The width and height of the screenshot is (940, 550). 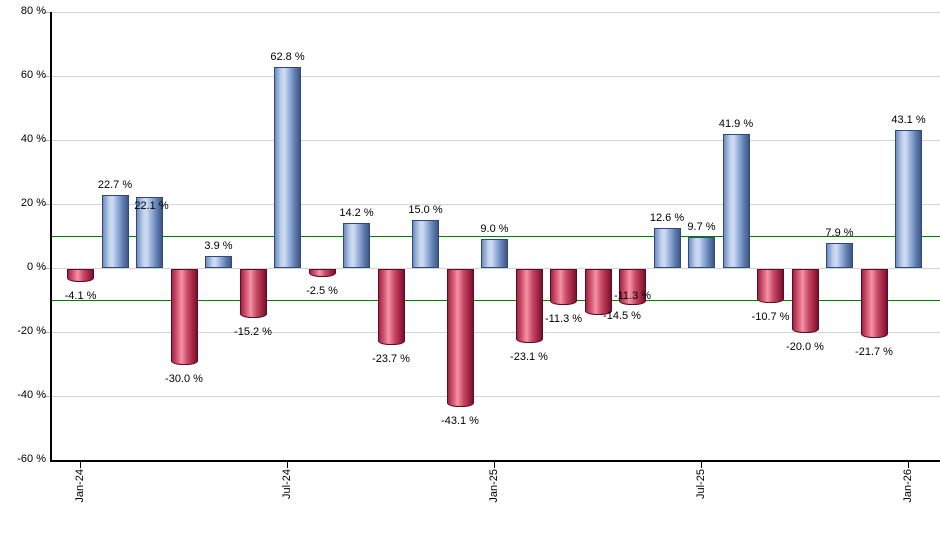 I want to click on bar-value-label: -43.1 %, so click(x=460, y=420).